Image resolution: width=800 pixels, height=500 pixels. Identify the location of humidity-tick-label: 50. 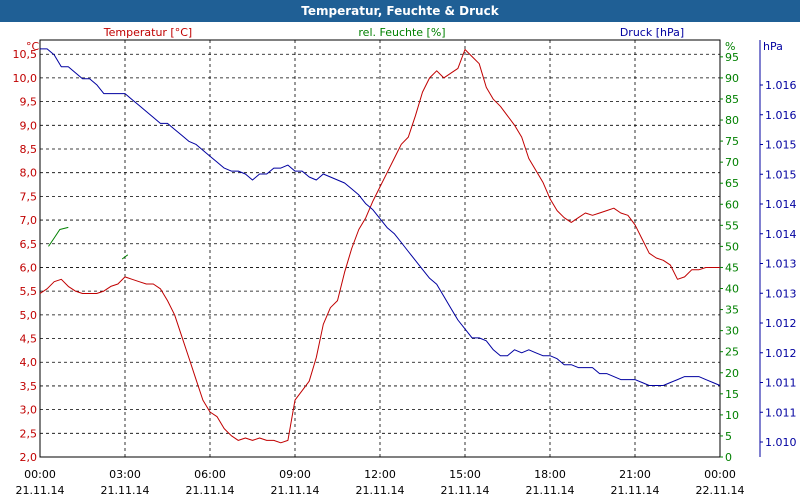
(732, 246).